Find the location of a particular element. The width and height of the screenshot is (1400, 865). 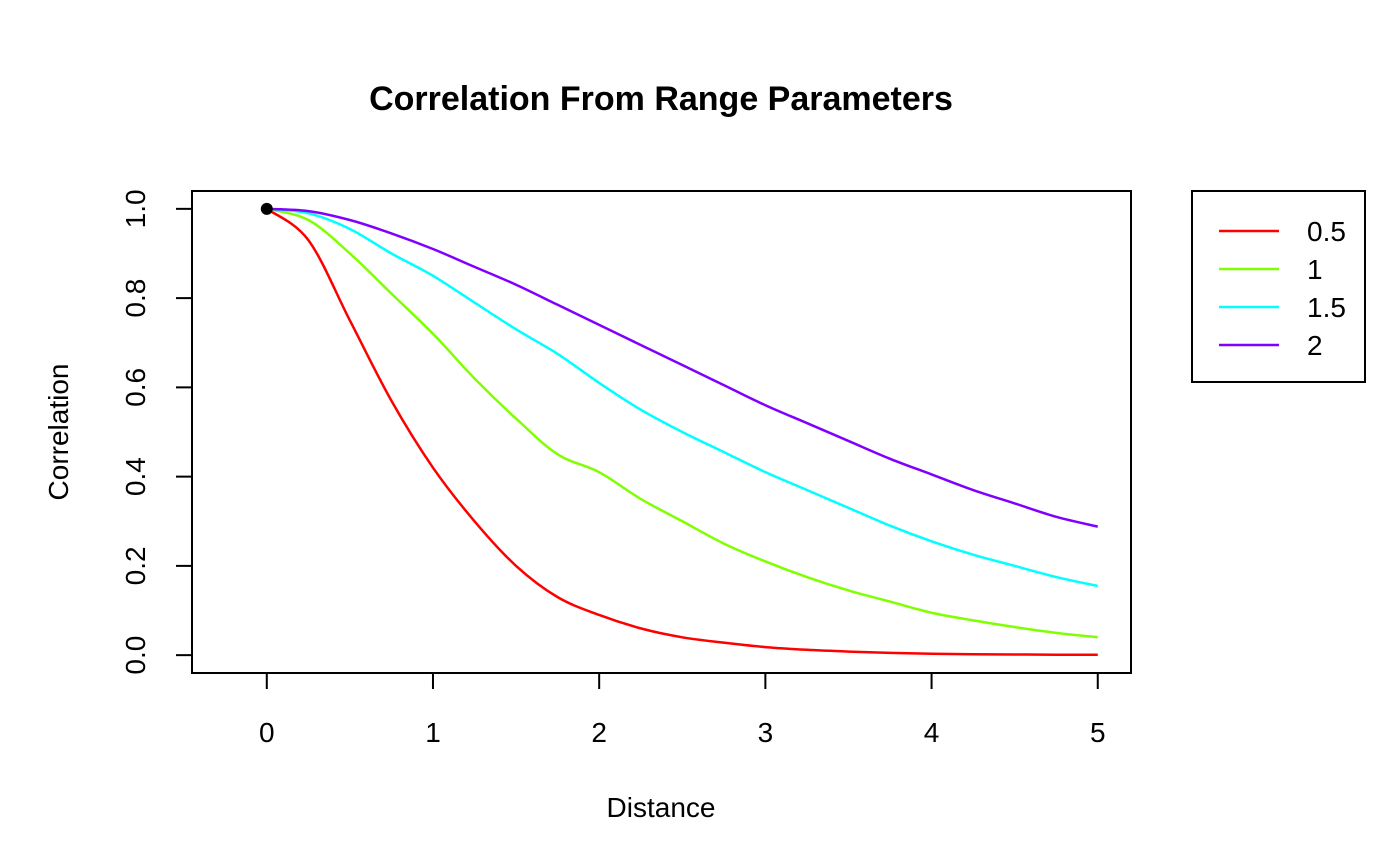

legend-box is located at coordinates (1278, 286).